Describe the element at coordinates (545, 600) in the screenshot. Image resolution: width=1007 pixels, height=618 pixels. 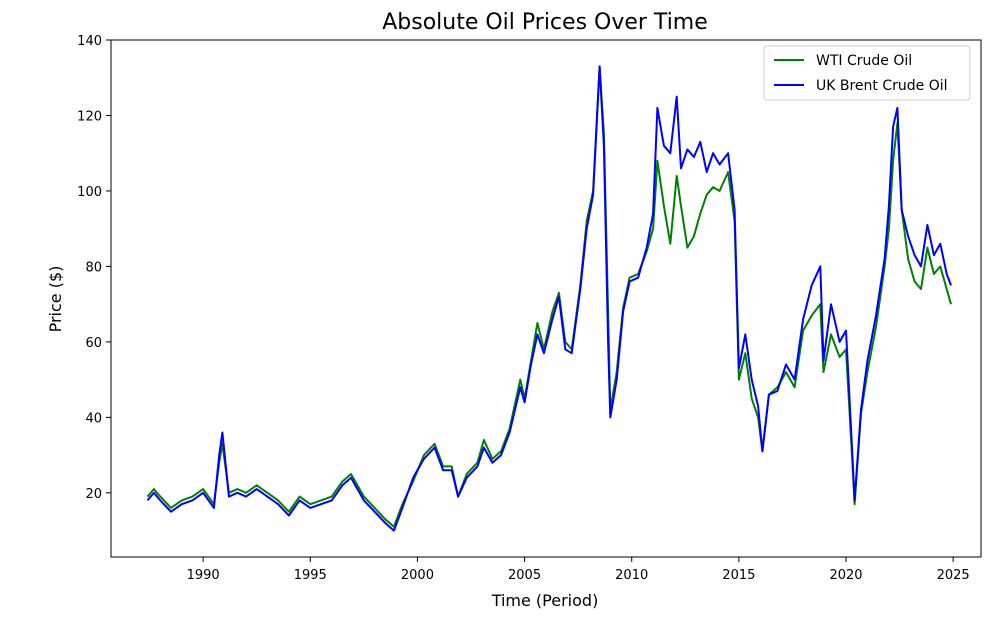
I see `x-axis-label: Time (Period)` at that location.